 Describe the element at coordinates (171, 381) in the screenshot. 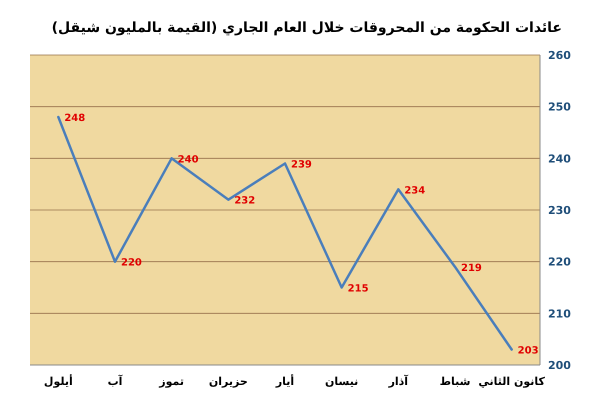

I see `x-tick-label: تموز` at that location.